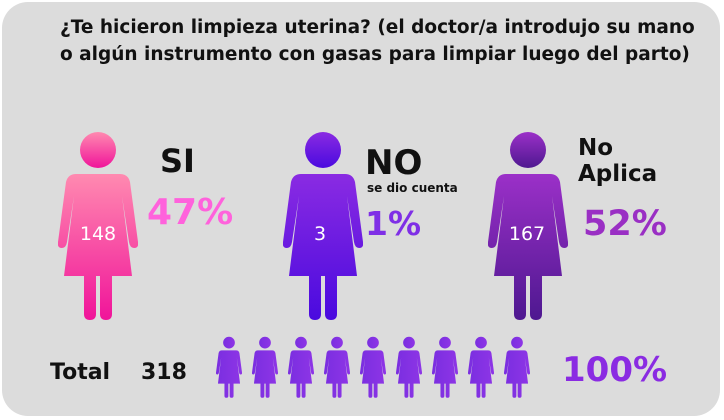 The width and height of the screenshot is (724, 420). What do you see at coordinates (393, 223) in the screenshot?
I see `percent-no: 1%` at bounding box center [393, 223].